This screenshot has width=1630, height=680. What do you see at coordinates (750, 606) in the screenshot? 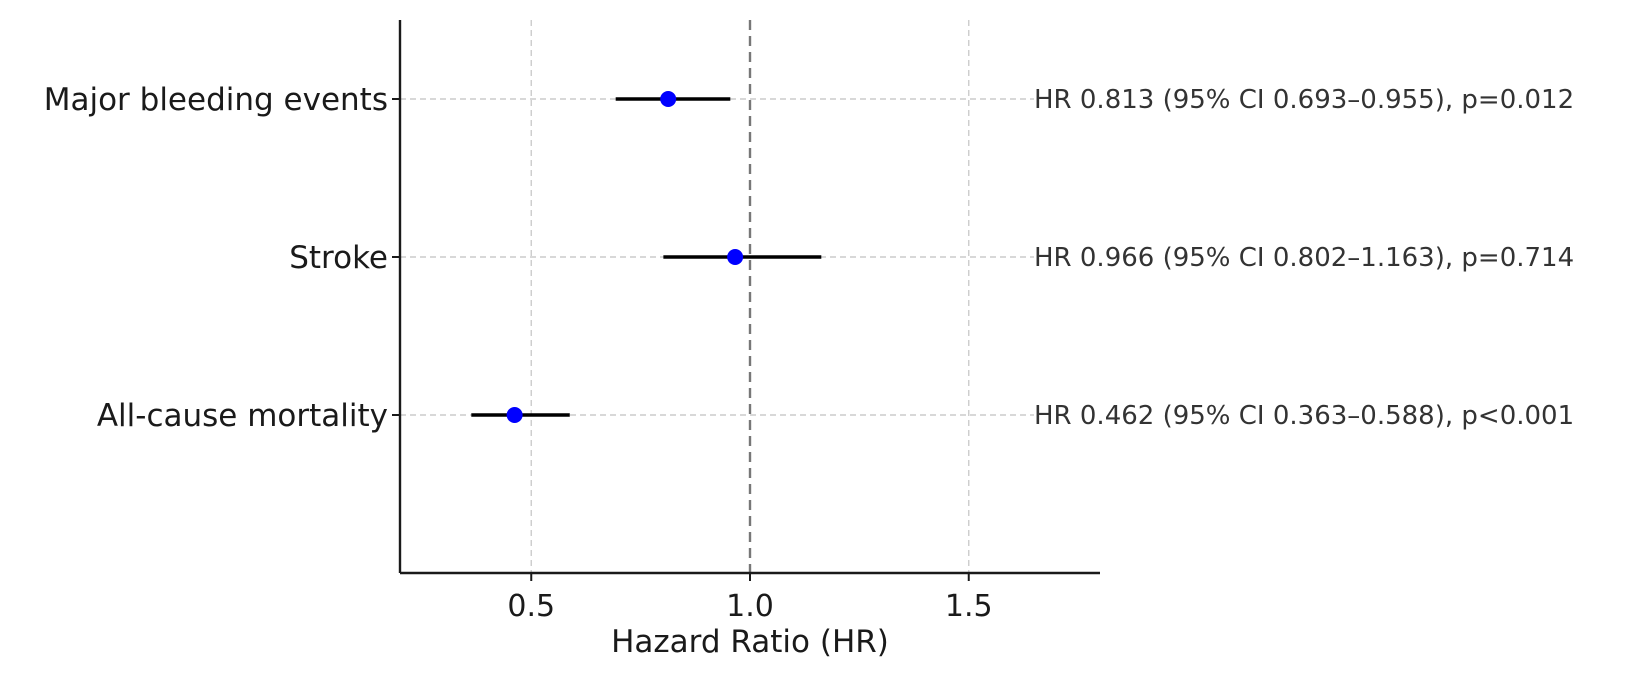
I see `x-tick-label: 1.0` at bounding box center [750, 606].